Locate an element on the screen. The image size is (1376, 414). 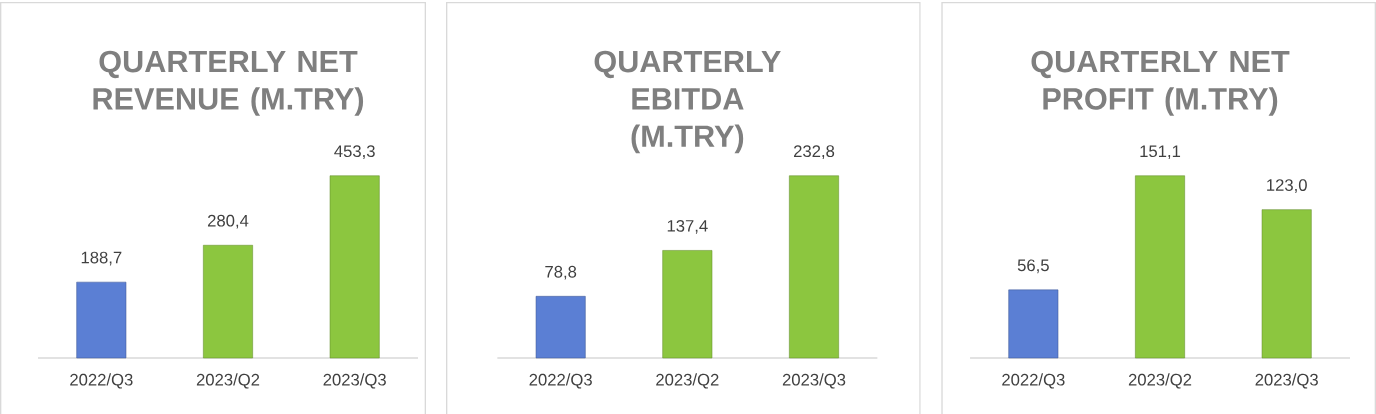
data-label: 56,5 is located at coordinates (1033, 266).